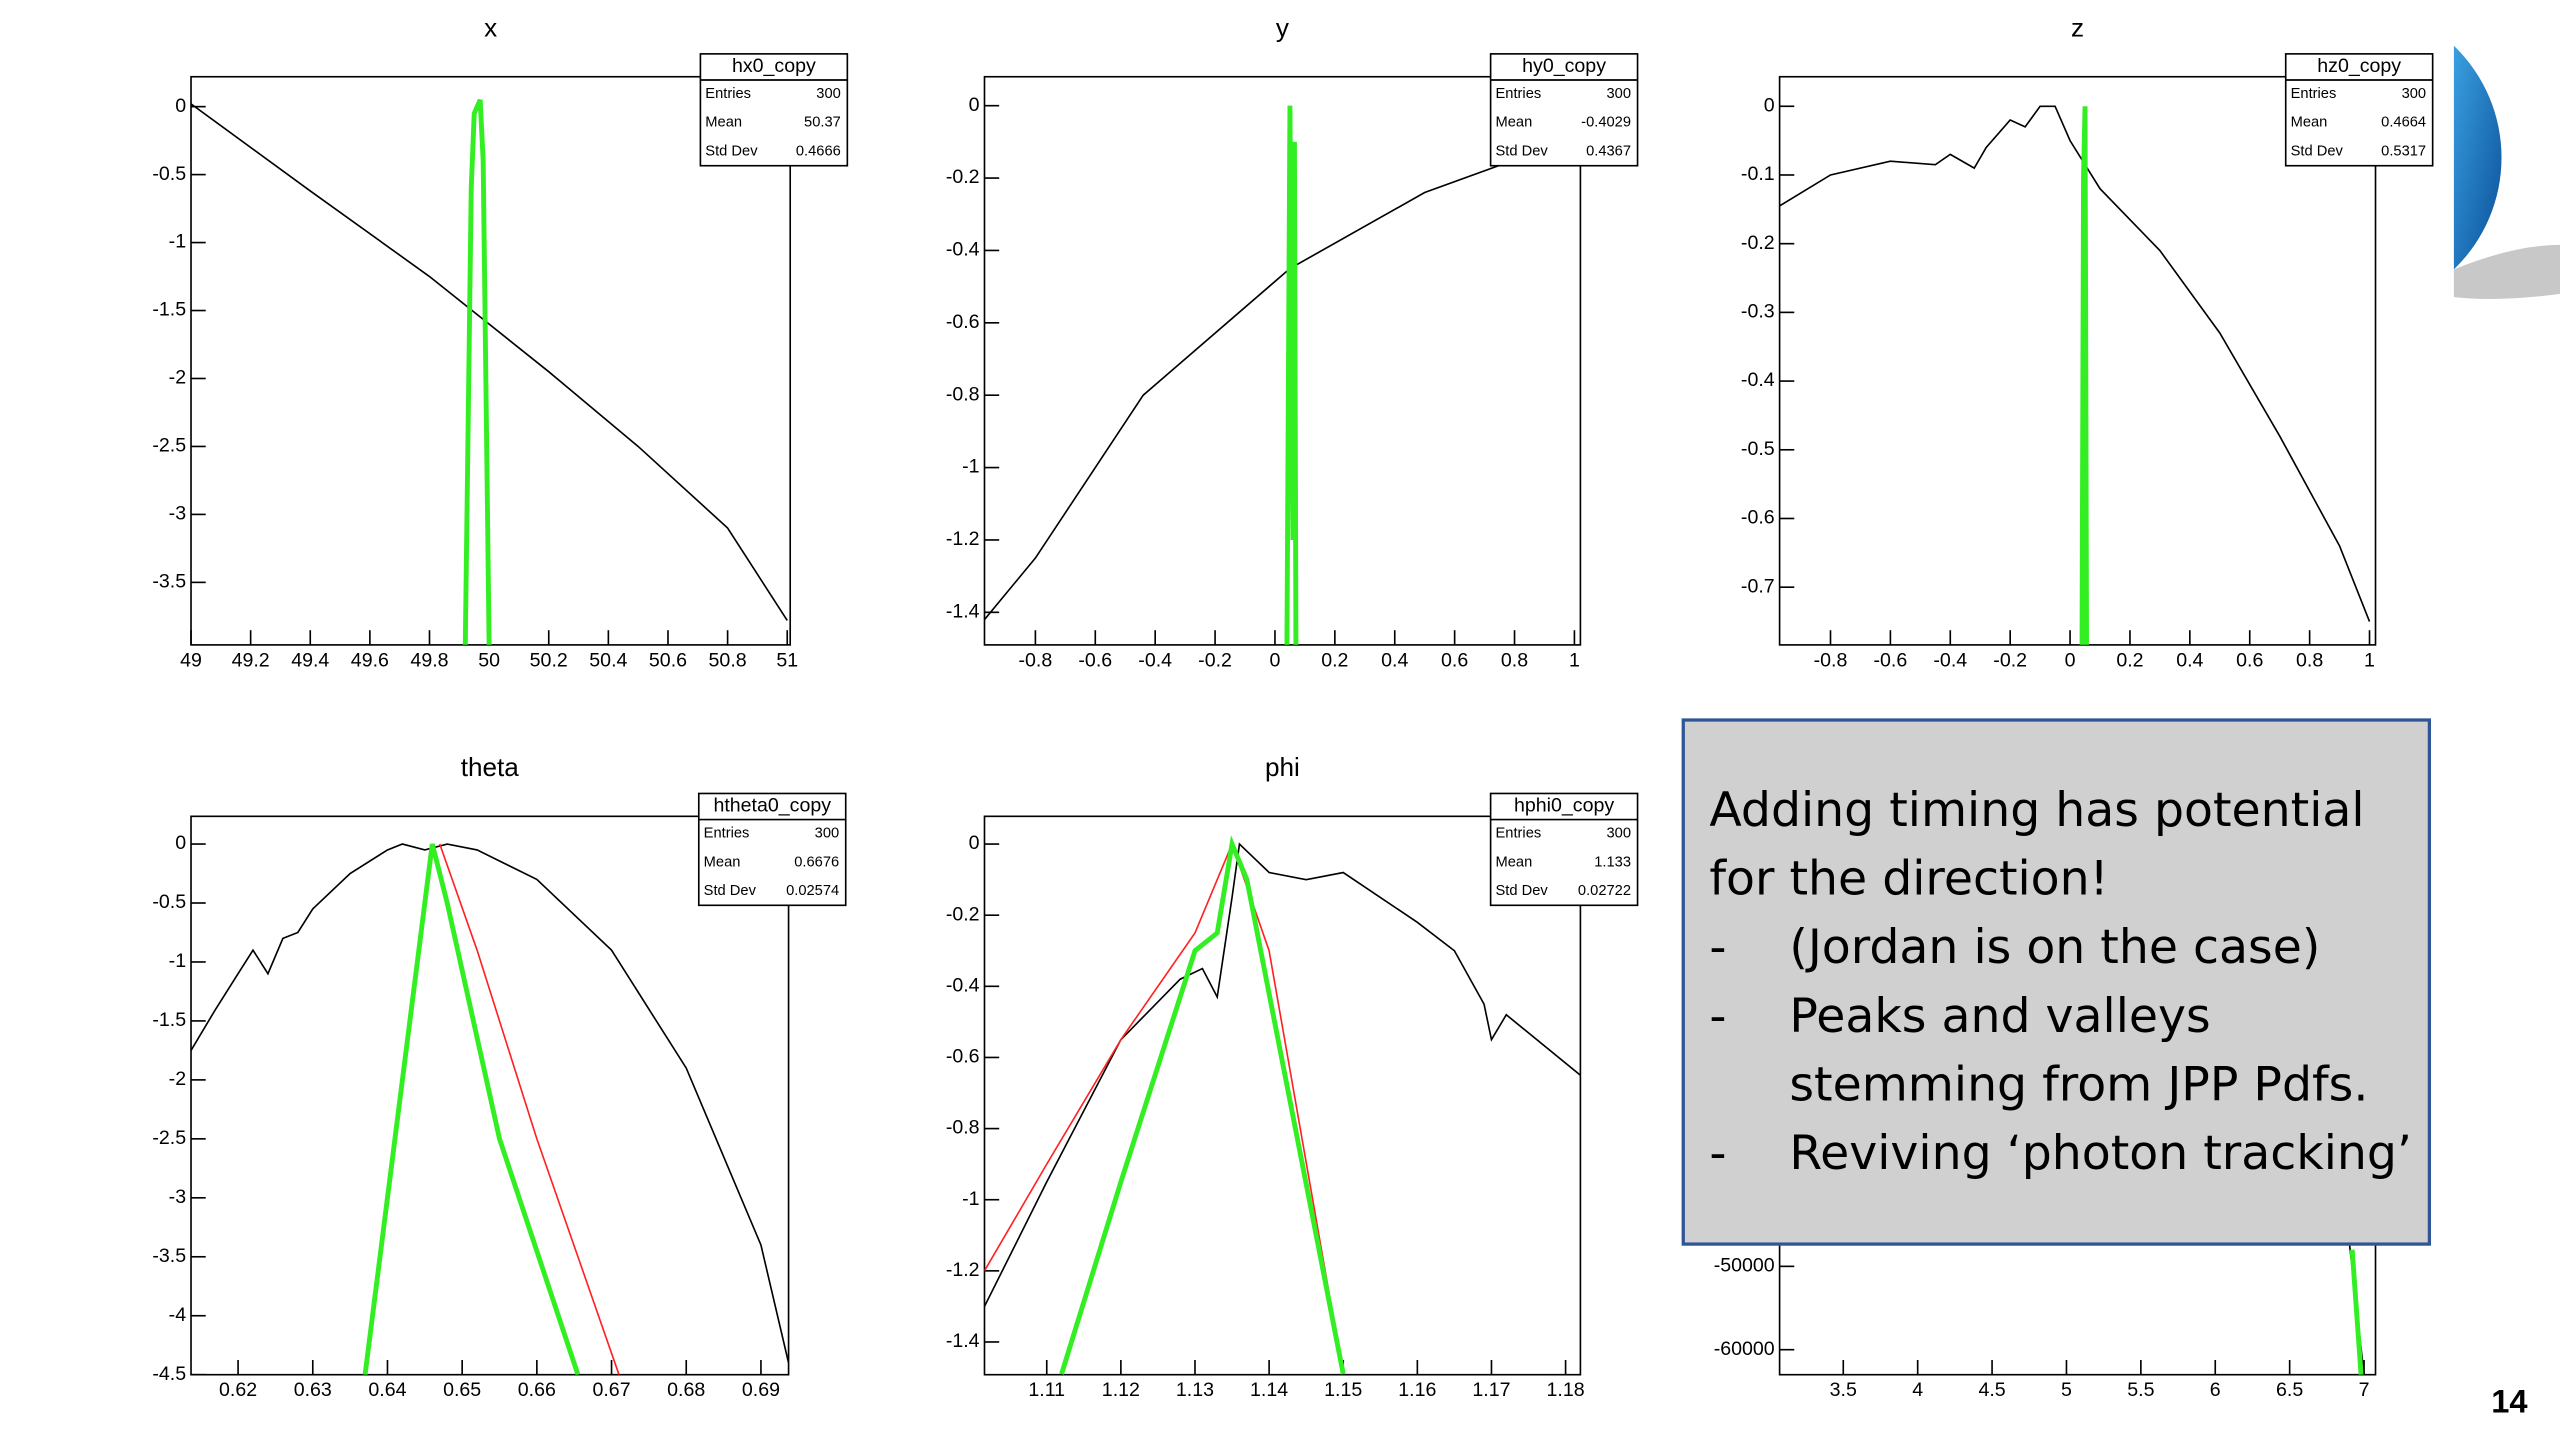 The width and height of the screenshot is (2560, 1440). What do you see at coordinates (1917, 1390) in the screenshot?
I see `x-tick-label: 4` at bounding box center [1917, 1390].